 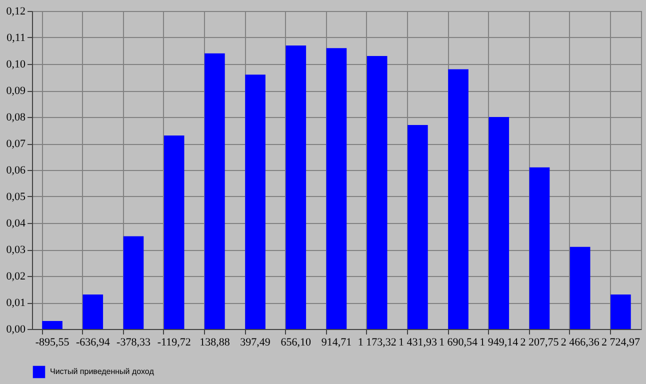 I want to click on x-tick-label: 2 207,75, so click(x=540, y=342).